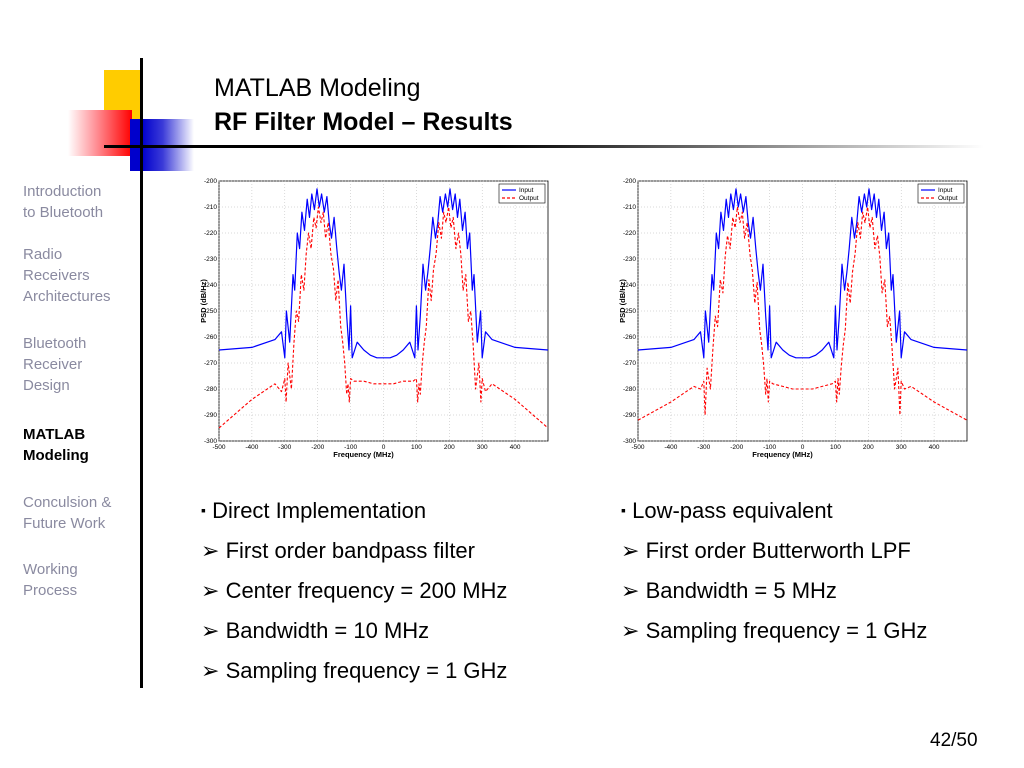 This screenshot has height=768, width=1024. What do you see at coordinates (210, 181) in the screenshot?
I see `y-tick-label: -200` at bounding box center [210, 181].